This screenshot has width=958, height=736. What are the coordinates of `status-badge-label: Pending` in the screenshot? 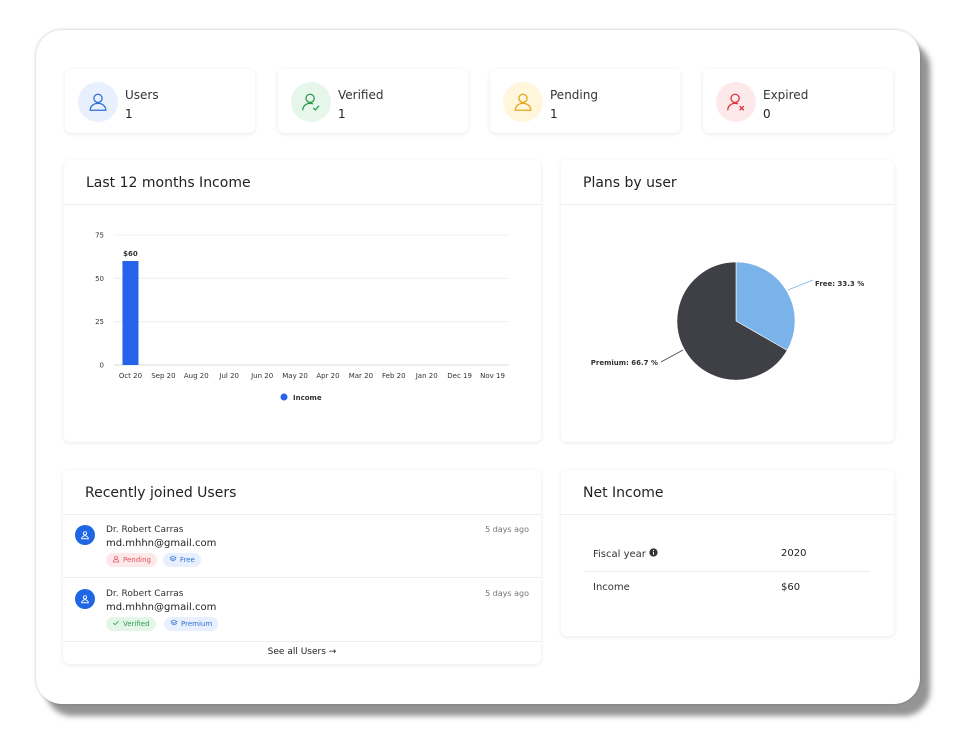 It's located at (137, 560).